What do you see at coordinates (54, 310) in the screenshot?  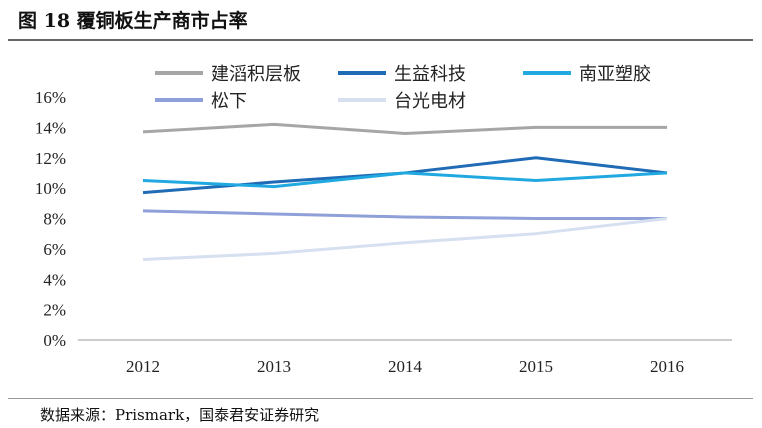 I see `y-tick-label: 2%` at bounding box center [54, 310].